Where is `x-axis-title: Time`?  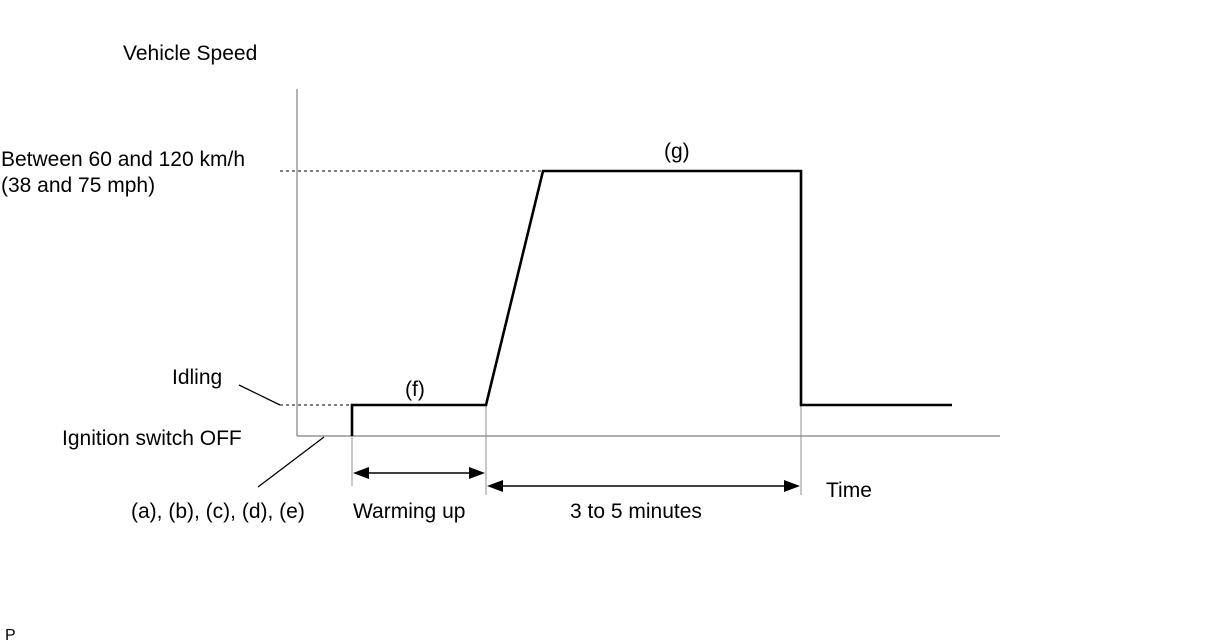
x-axis-title: Time is located at coordinates (849, 490).